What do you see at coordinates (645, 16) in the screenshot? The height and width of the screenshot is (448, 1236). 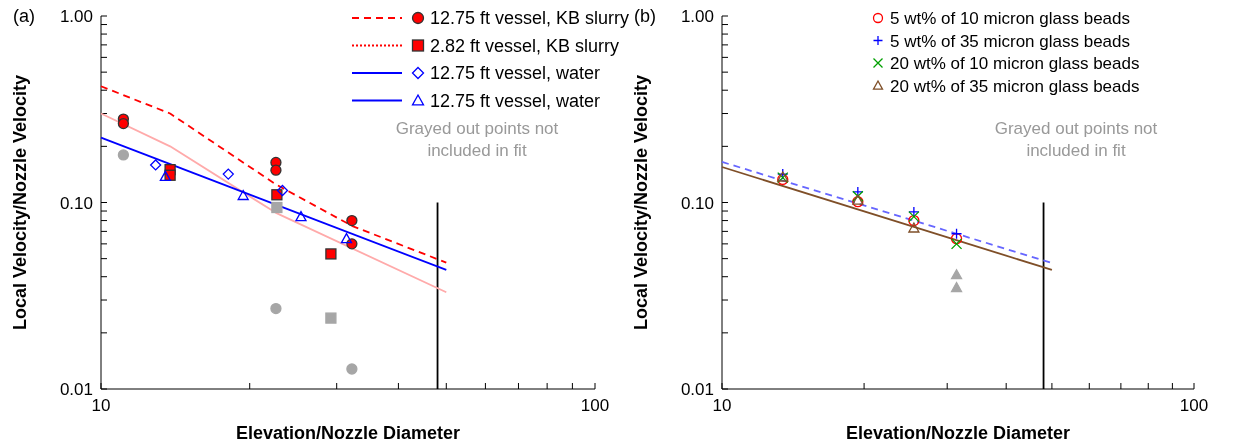 I see `chart-title: (b)` at bounding box center [645, 16].